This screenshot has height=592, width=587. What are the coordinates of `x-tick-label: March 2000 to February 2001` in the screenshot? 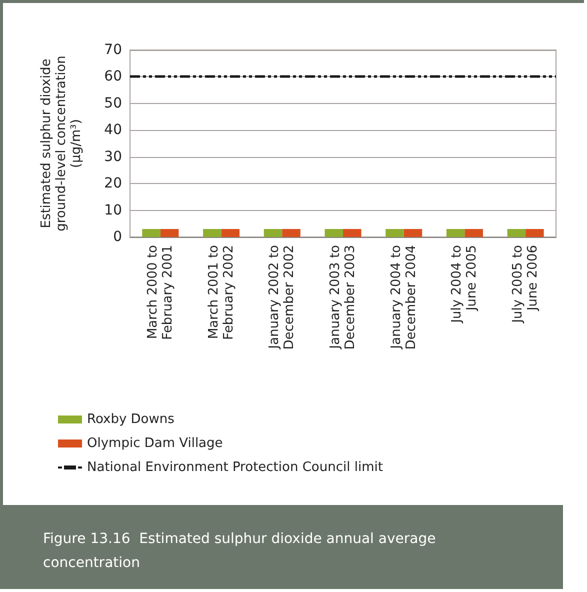 It's located at (160, 292).